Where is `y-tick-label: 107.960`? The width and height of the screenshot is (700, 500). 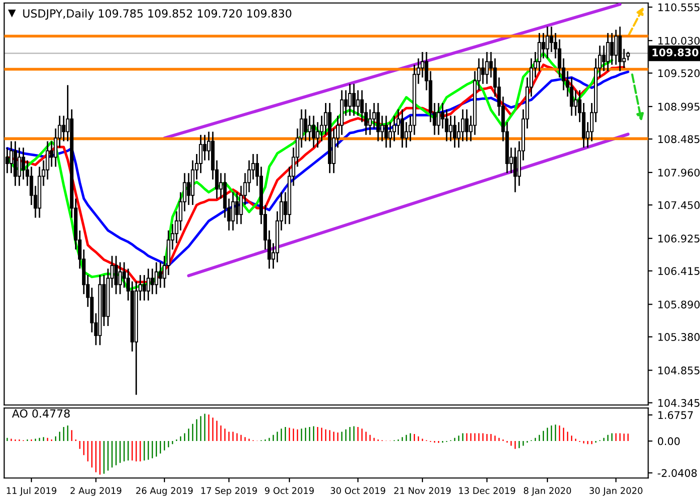 y-tick-label: 107.960 is located at coordinates (679, 172).